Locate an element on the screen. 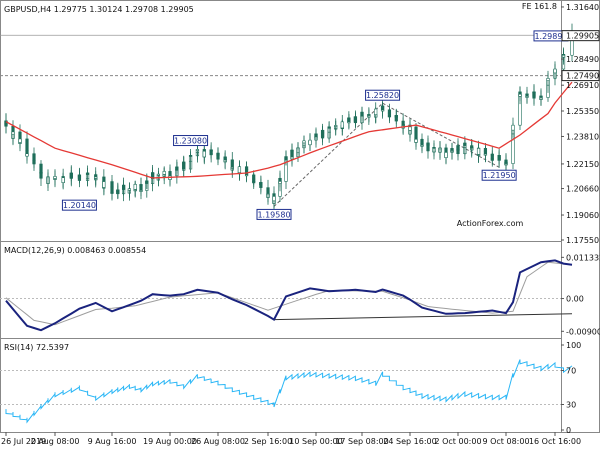 This screenshot has height=450, width=600. watermark: ActionForex.com is located at coordinates (490, 223).